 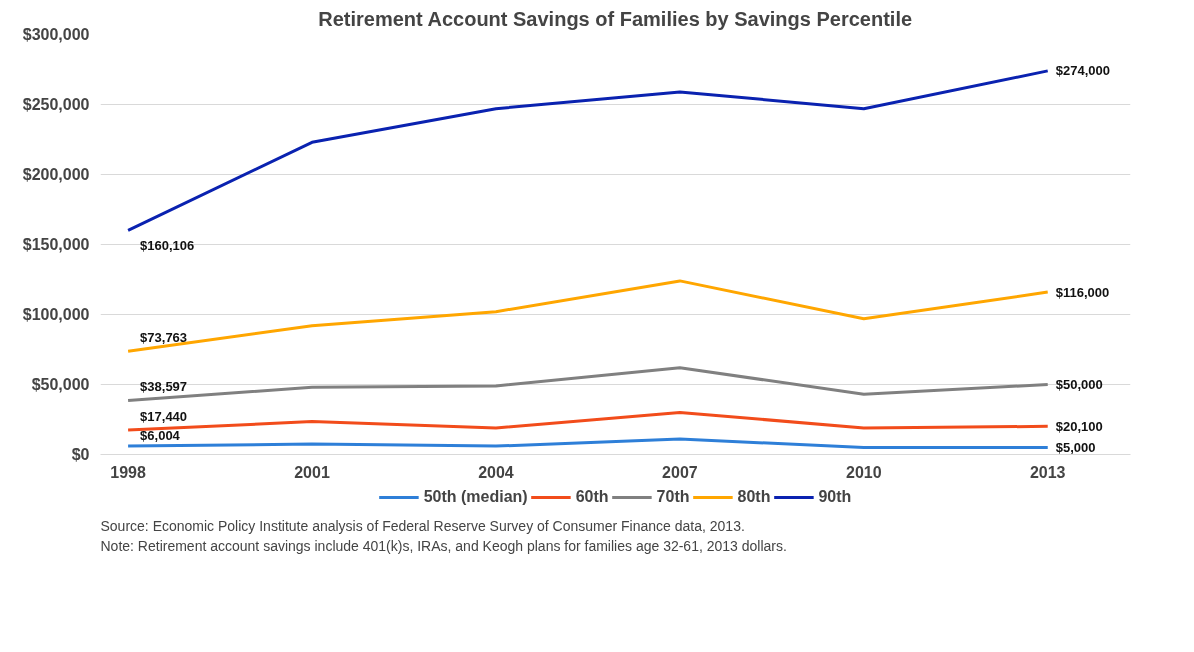 I want to click on y-tick-label: $100,000, so click(x=56, y=314).